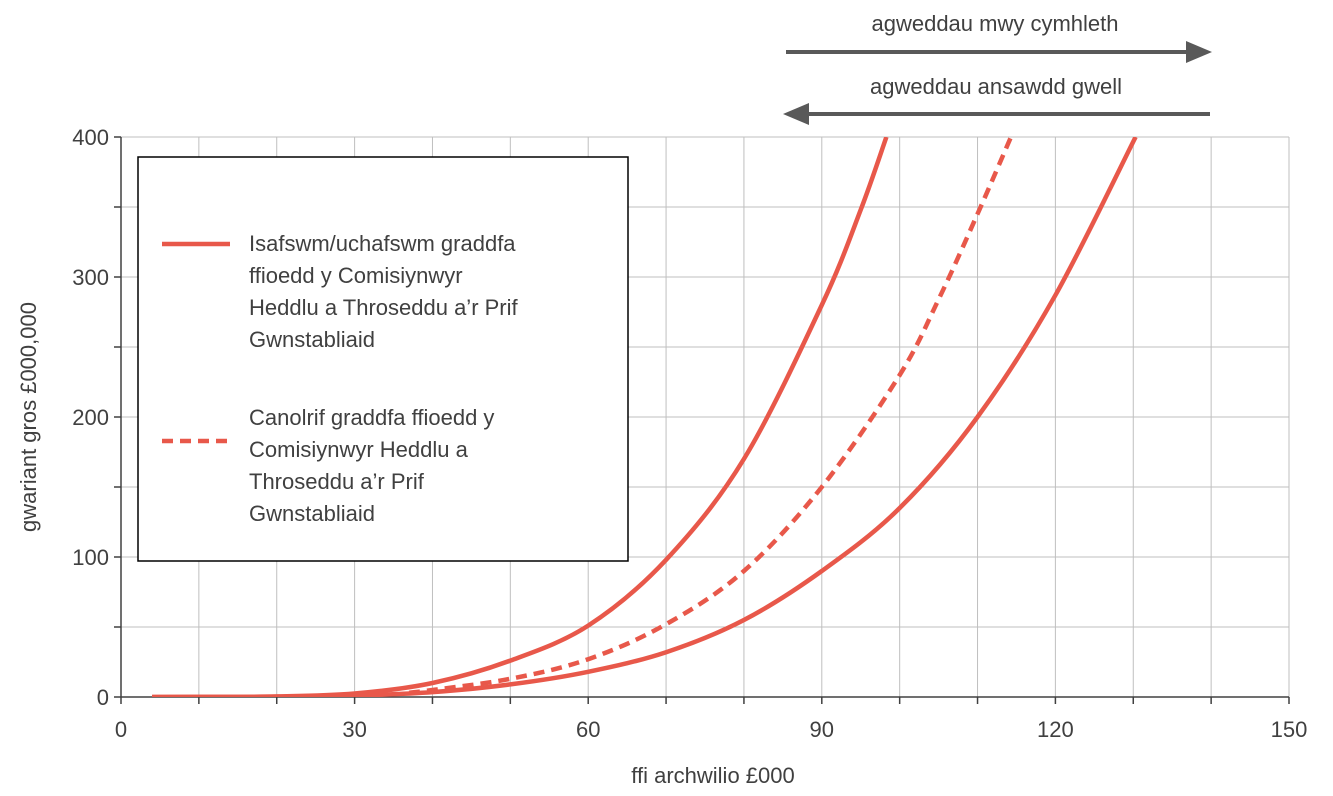  What do you see at coordinates (28, 417) in the screenshot?
I see `y-axis-title: gwariant gros £000,000` at bounding box center [28, 417].